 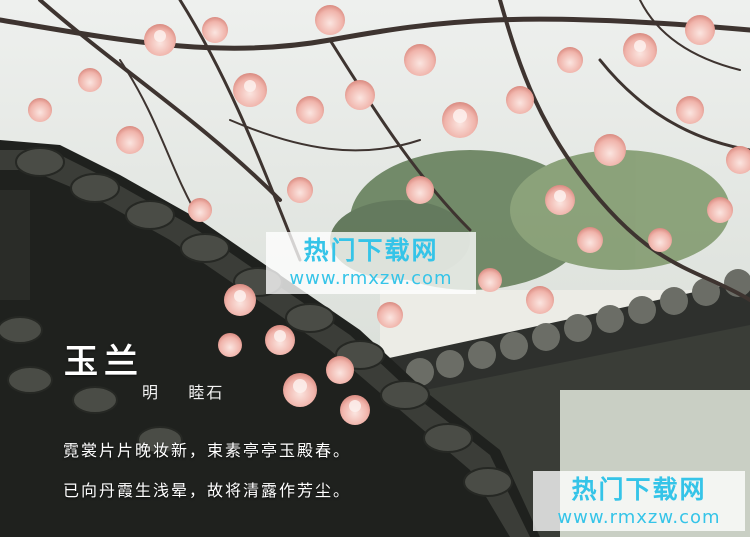 What do you see at coordinates (207, 490) in the screenshot?
I see `poem-line-2: 已向丹霞生浅晕，故将清露作芳尘。` at bounding box center [207, 490].